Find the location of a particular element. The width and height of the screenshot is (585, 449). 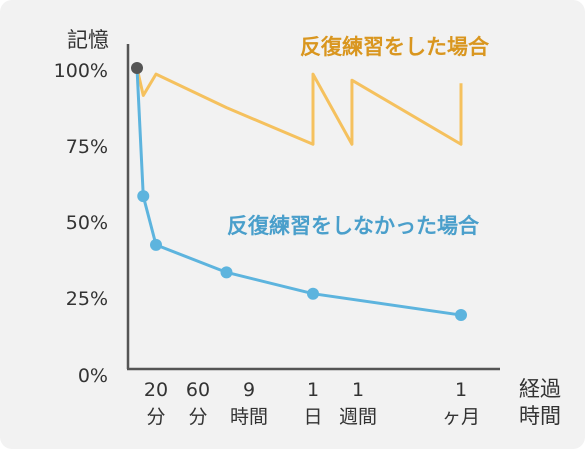

x-tick-60-bottom: 分 is located at coordinates (197, 417).